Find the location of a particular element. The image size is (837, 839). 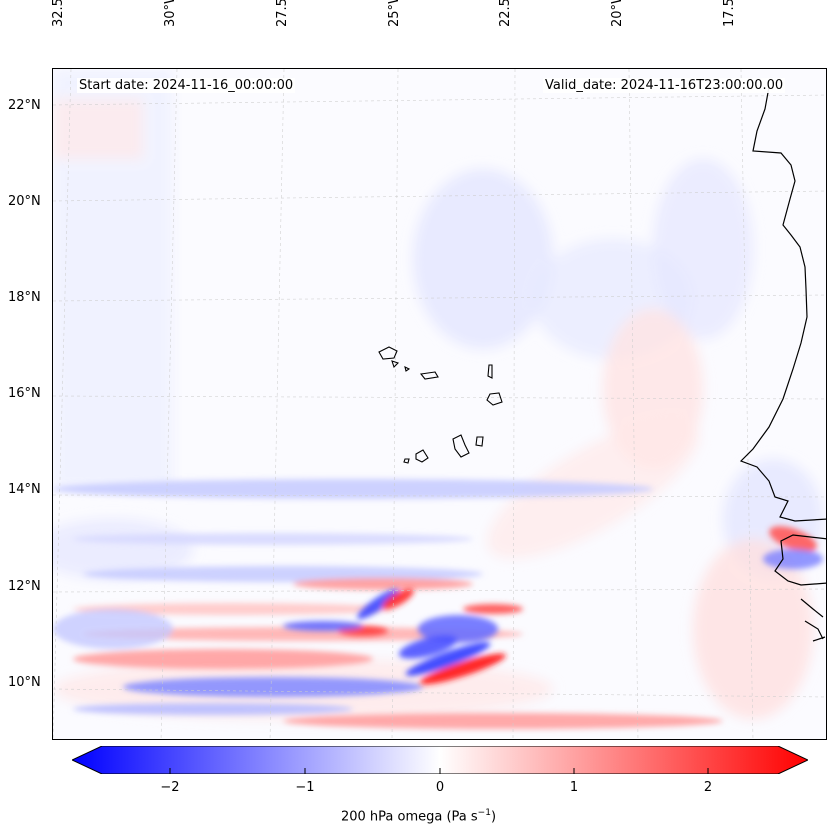

lat-label: 10°N is located at coordinates (24, 682).